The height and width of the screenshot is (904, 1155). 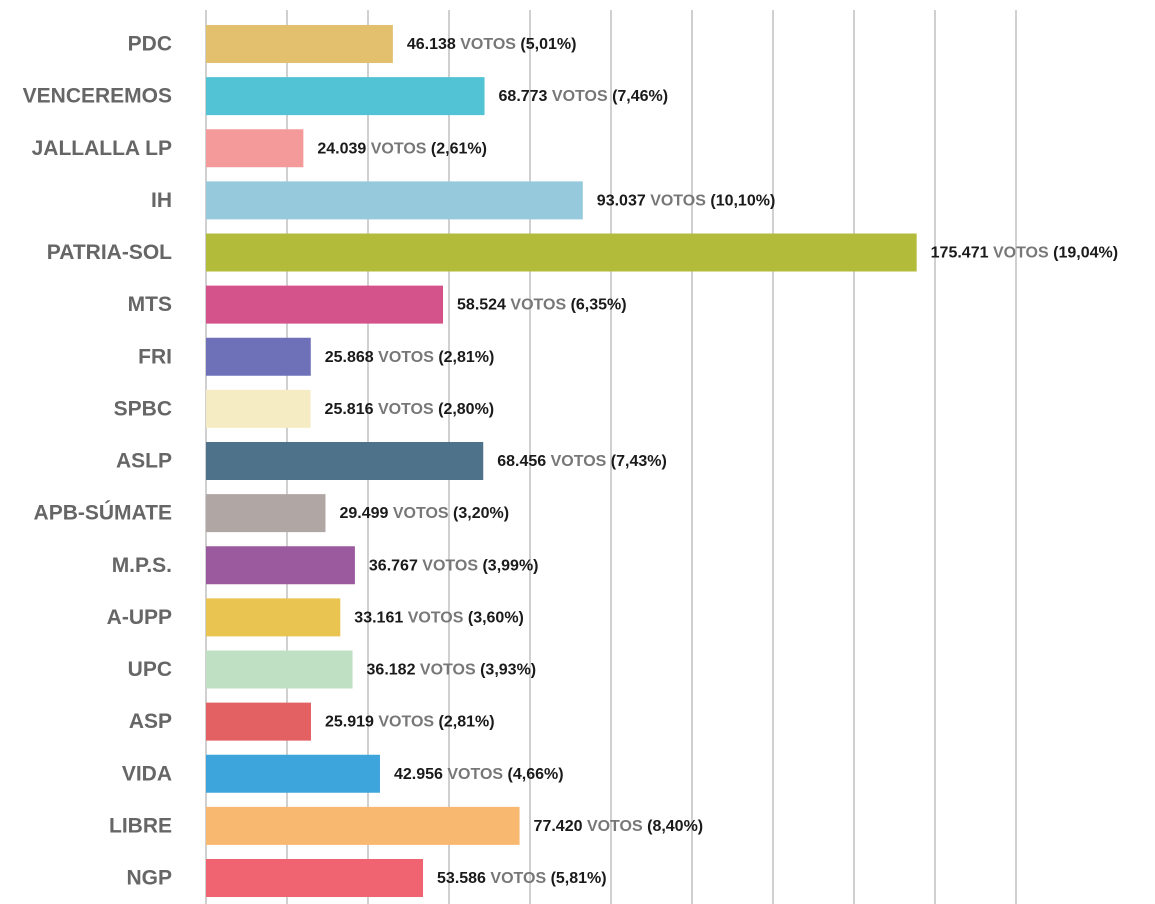 What do you see at coordinates (149, 878) in the screenshot?
I see `category-label: NGP` at bounding box center [149, 878].